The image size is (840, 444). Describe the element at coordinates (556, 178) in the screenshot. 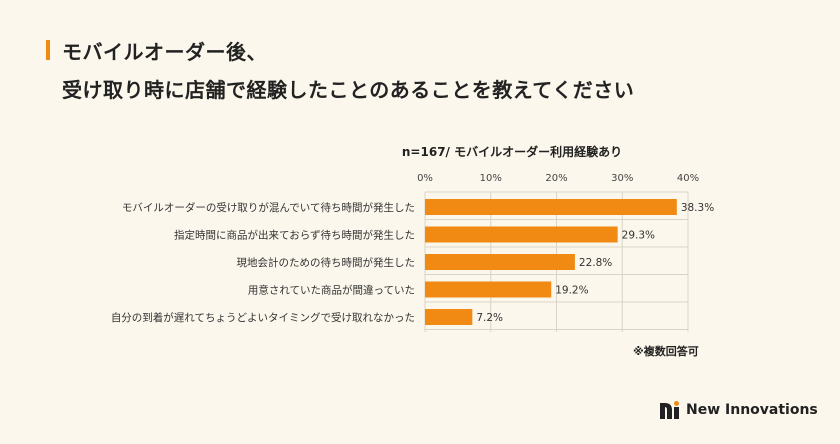

I see `x-tick-label: 20%` at that location.